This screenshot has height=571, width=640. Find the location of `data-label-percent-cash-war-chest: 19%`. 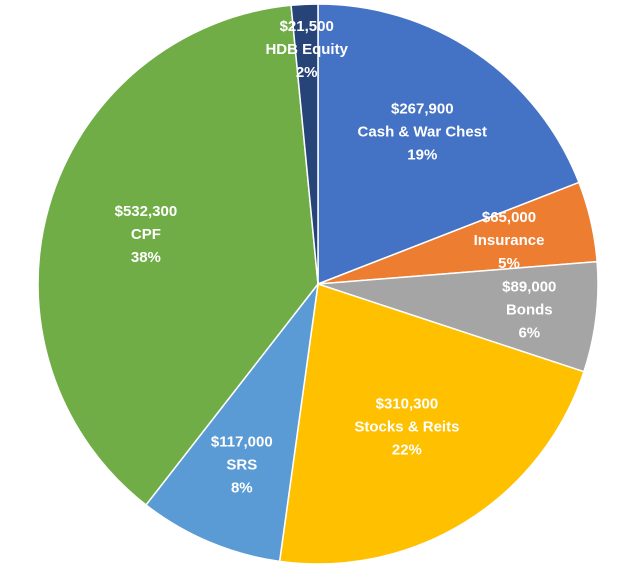

data-label-percent-cash-war-chest: 19% is located at coordinates (422, 155).